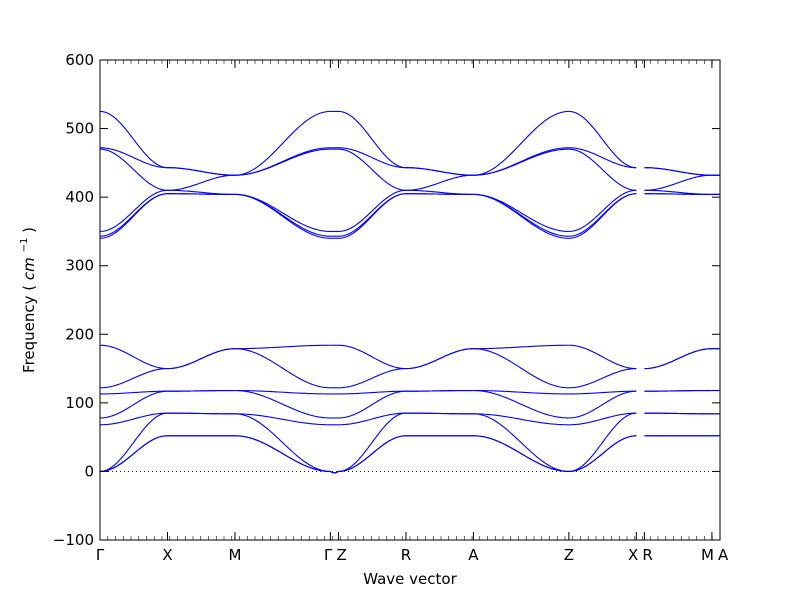  Describe the element at coordinates (406, 555) in the screenshot. I see `x-tick-label: R` at that location.